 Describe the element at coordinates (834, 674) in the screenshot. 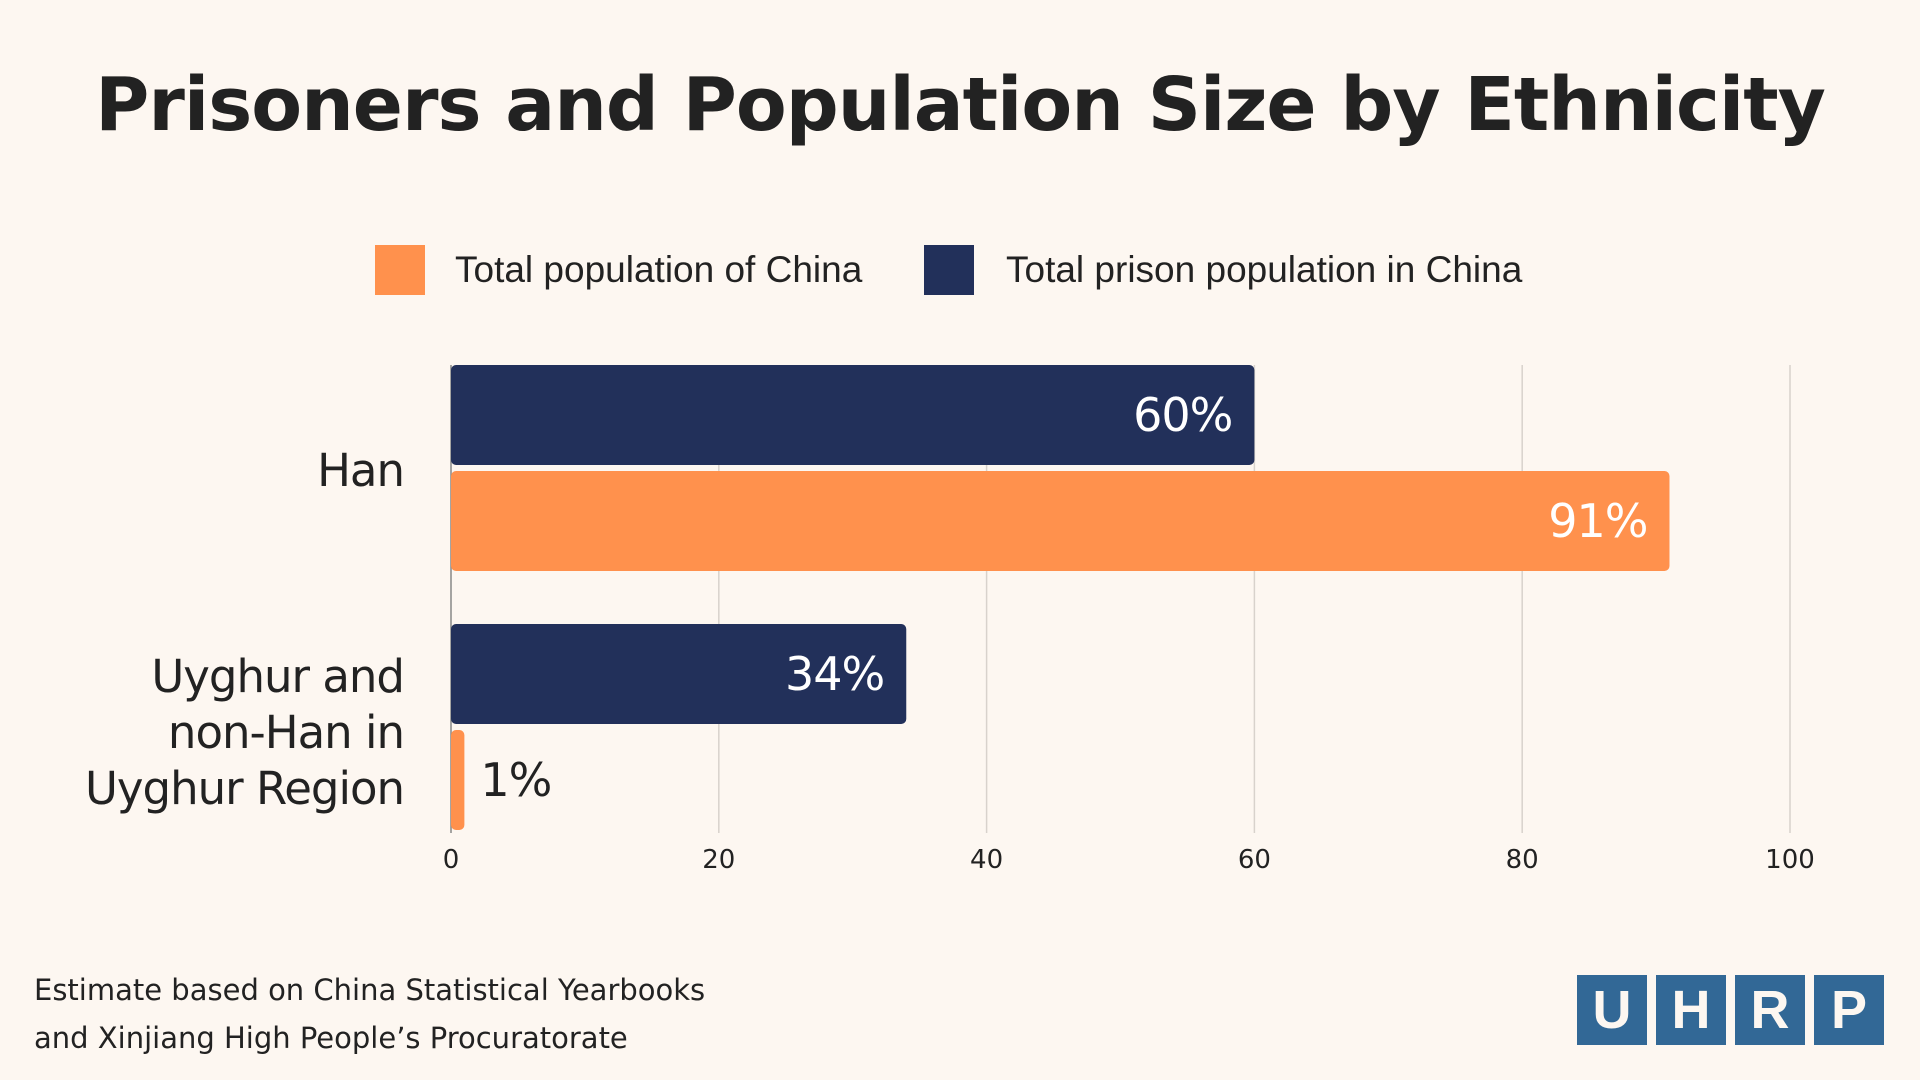

I see `data-label: 34%` at that location.